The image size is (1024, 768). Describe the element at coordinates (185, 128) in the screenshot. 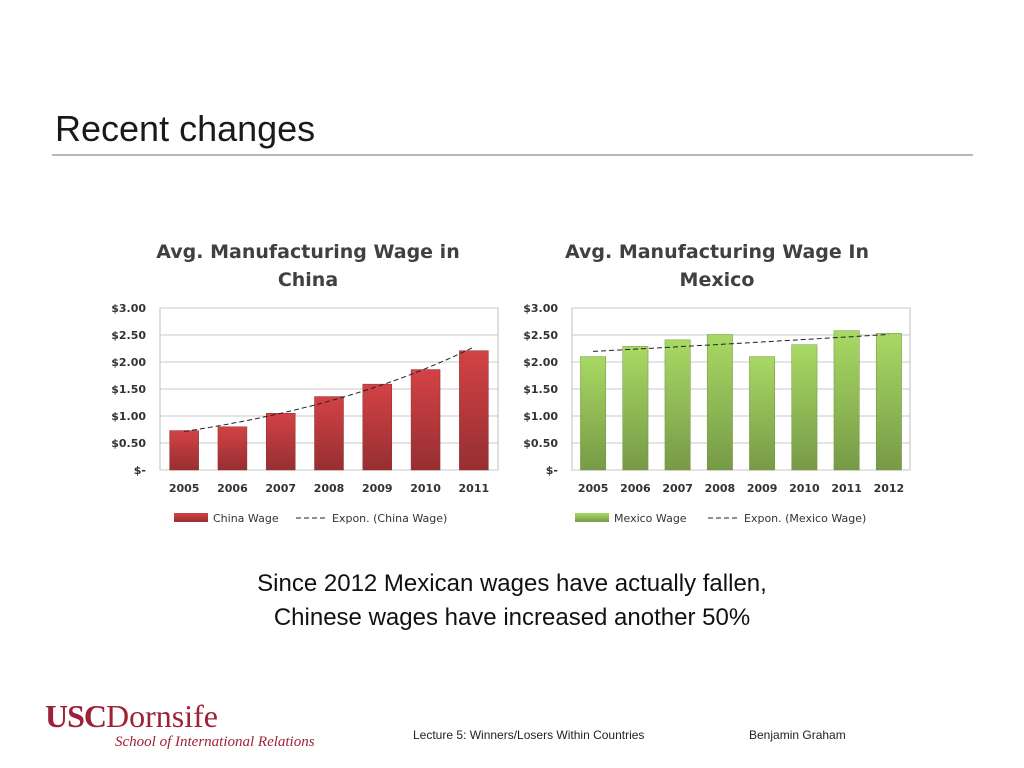

I see `slide-title: Recent changes` at that location.